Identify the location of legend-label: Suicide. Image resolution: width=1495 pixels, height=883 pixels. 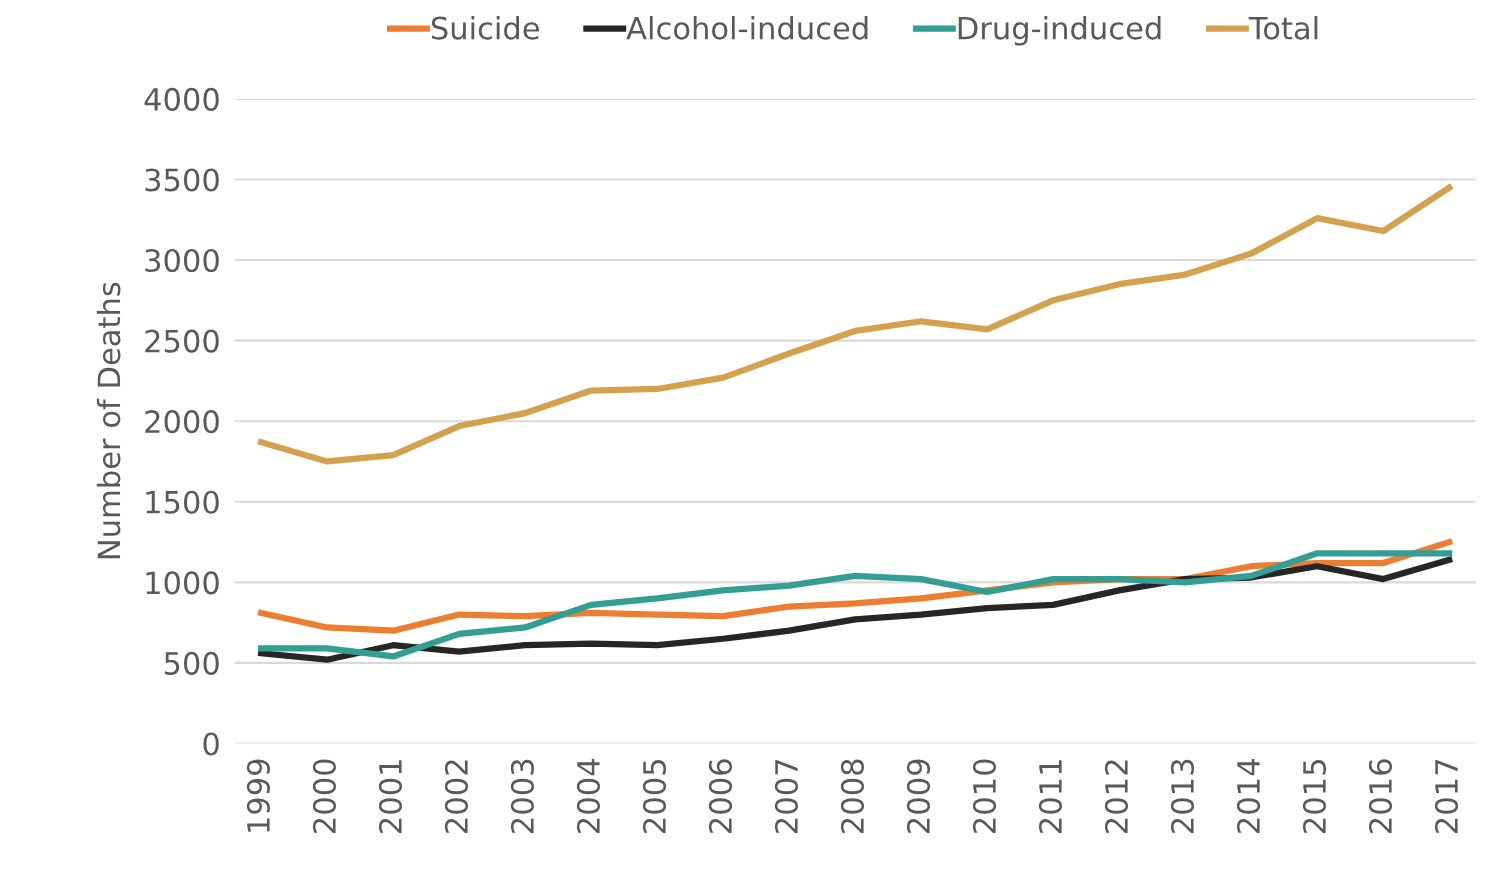
(485, 28).